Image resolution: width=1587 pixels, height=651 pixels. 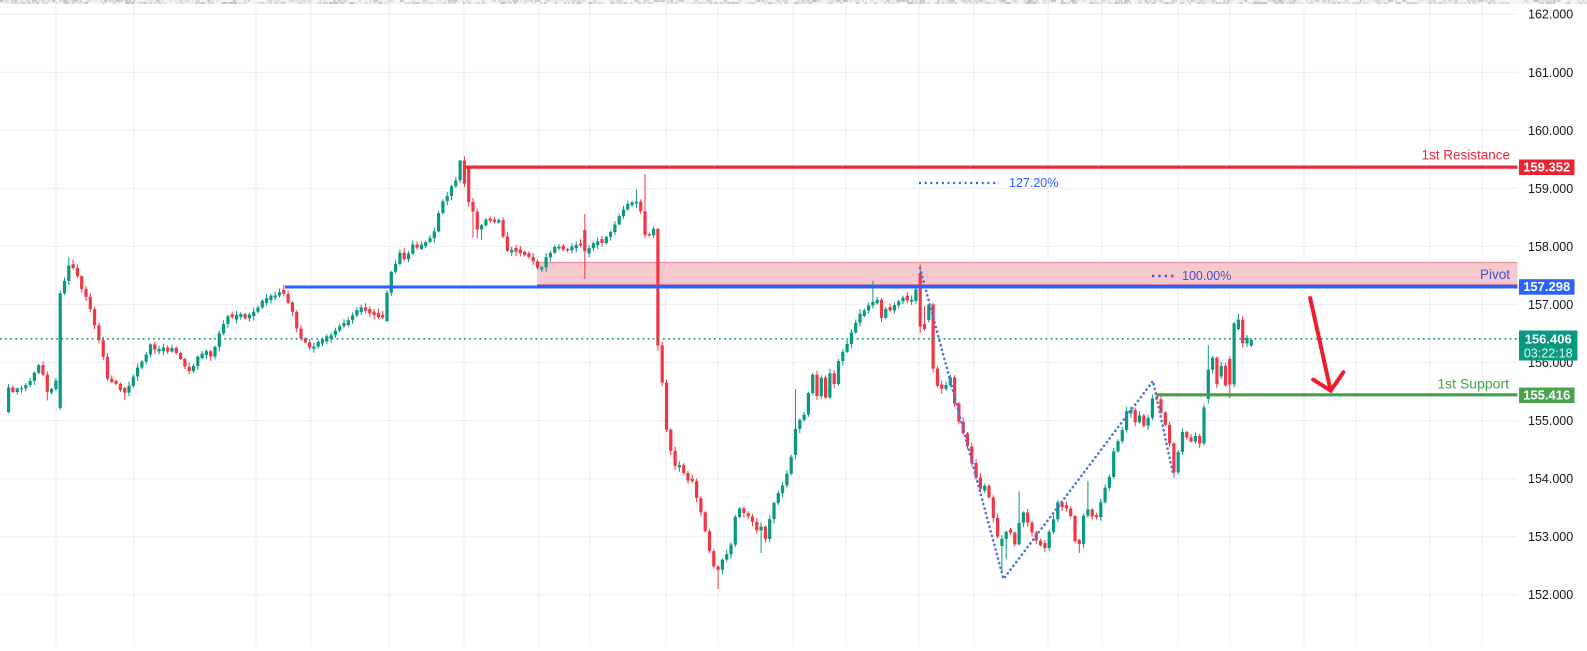 I want to click on svg-text: 1st Resistance, so click(x=1465, y=155).